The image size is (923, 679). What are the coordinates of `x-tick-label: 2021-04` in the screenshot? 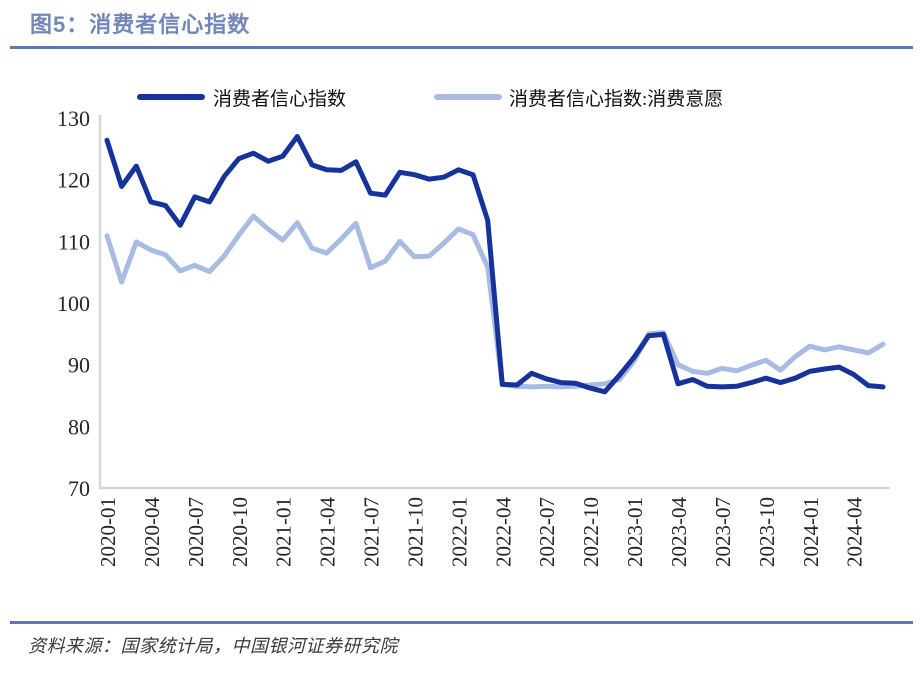 It's located at (328, 532).